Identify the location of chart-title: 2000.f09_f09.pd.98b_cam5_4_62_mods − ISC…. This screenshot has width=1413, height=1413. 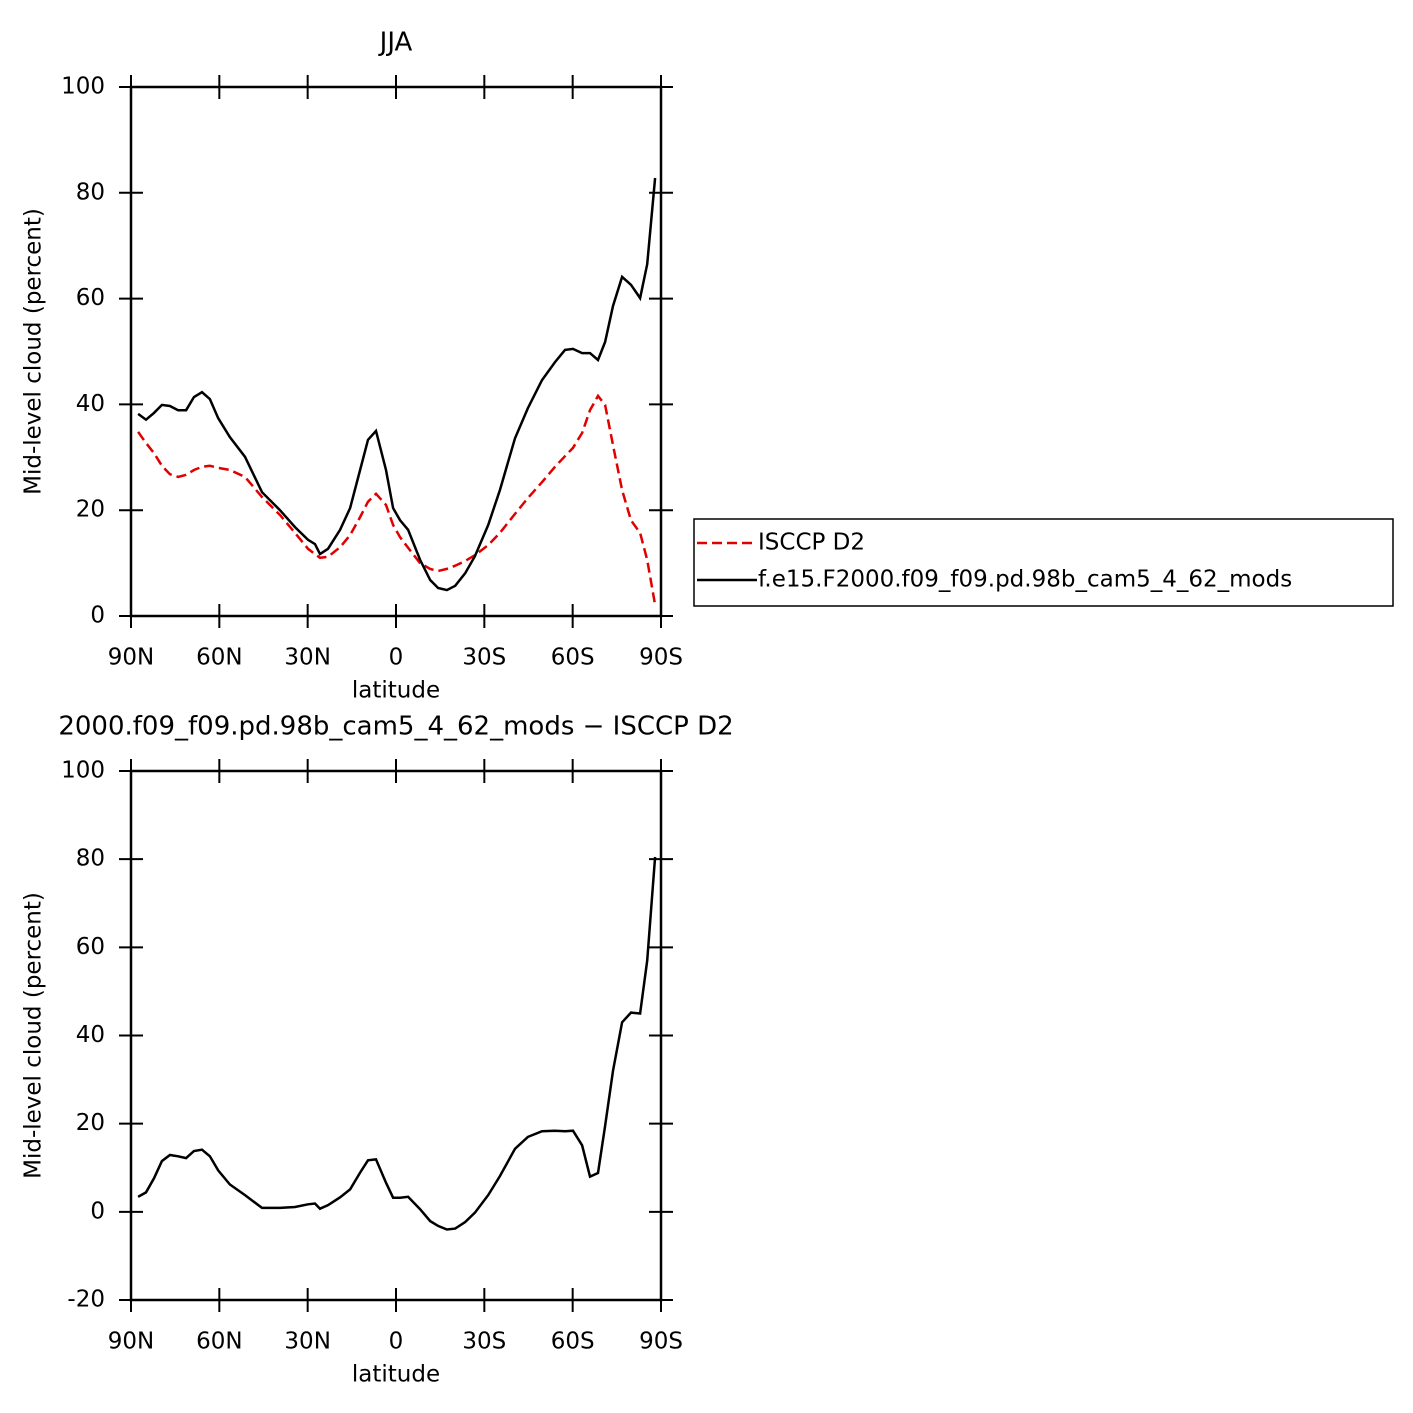
(395, 727).